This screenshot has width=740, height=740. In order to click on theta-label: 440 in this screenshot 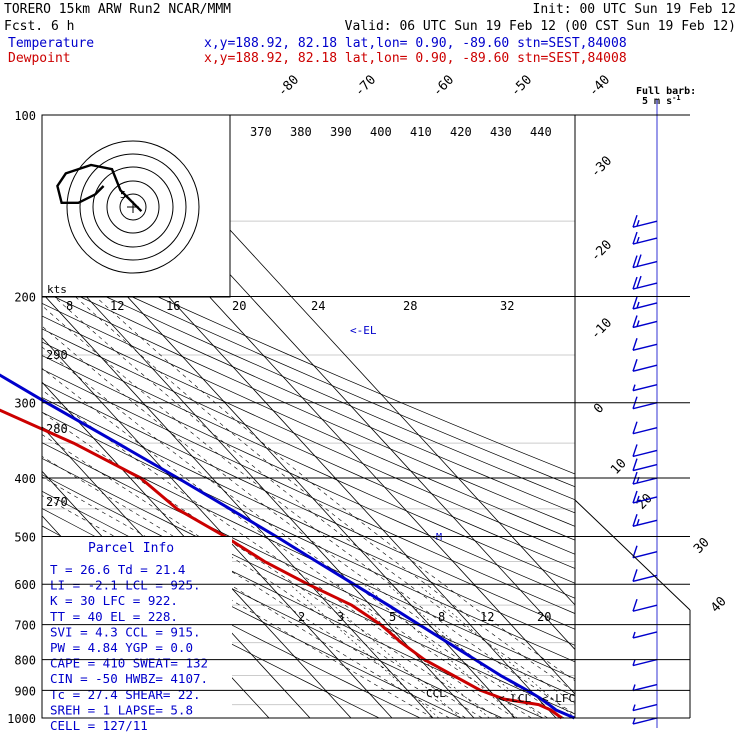, I will do `click(541, 132)`.